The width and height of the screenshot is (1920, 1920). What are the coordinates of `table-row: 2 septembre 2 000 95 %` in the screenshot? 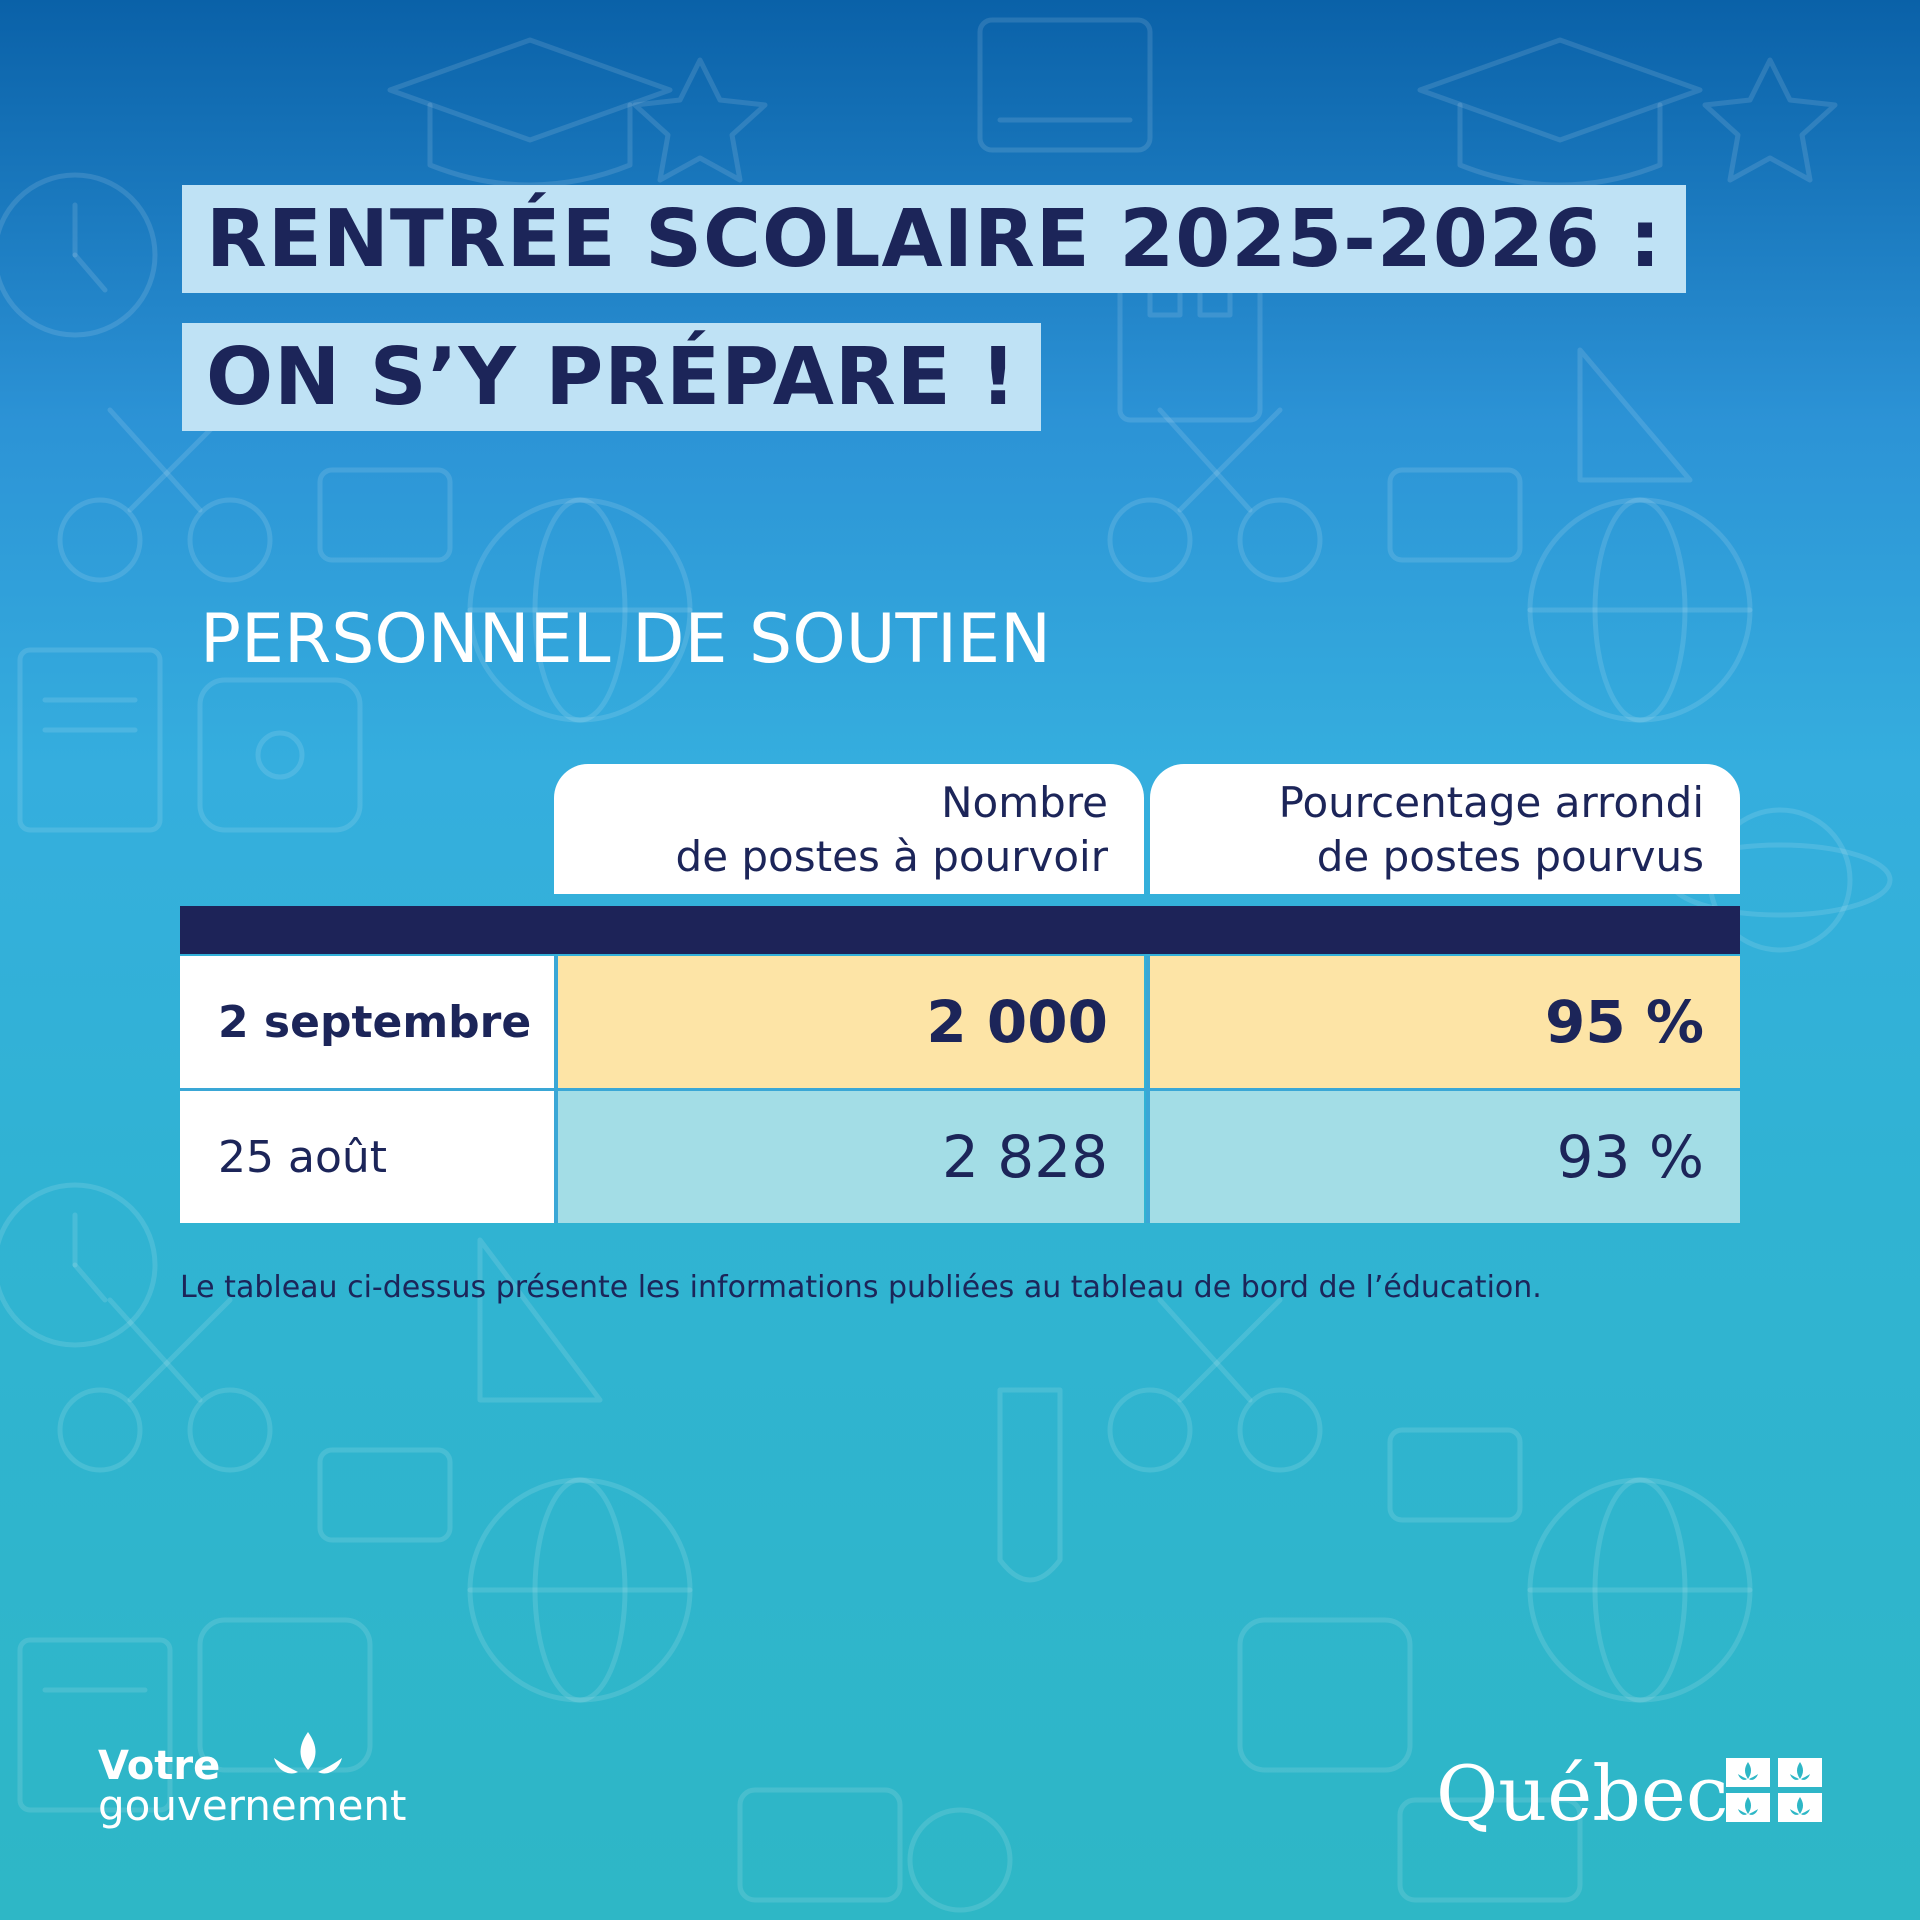 It's located at (960, 1022).